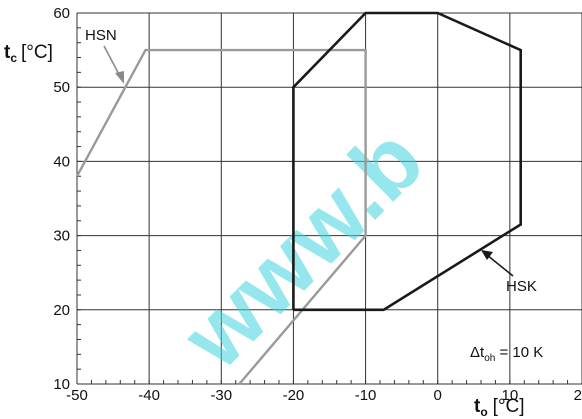 This screenshot has width=582, height=419. What do you see at coordinates (510, 395) in the screenshot?
I see `x-tick-label: 10` at bounding box center [510, 395].